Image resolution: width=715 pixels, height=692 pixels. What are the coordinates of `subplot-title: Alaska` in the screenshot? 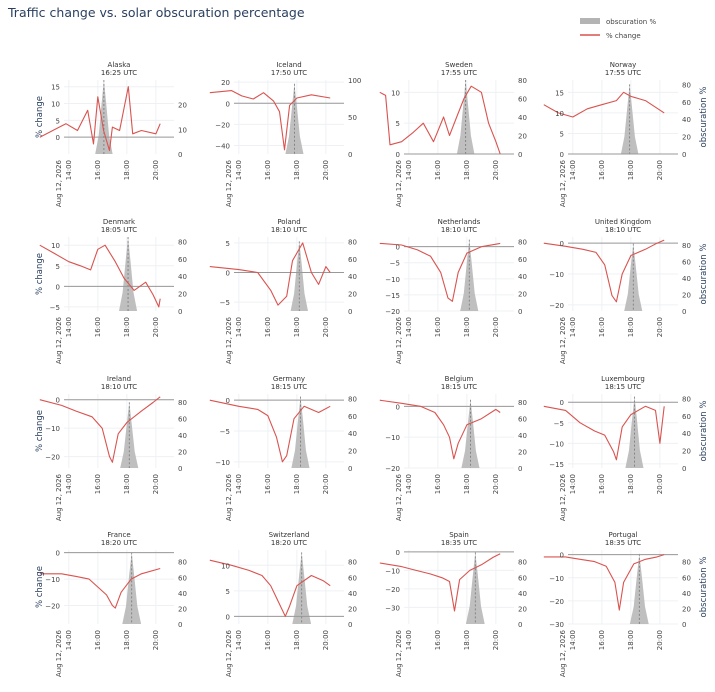 It's located at (119, 65).